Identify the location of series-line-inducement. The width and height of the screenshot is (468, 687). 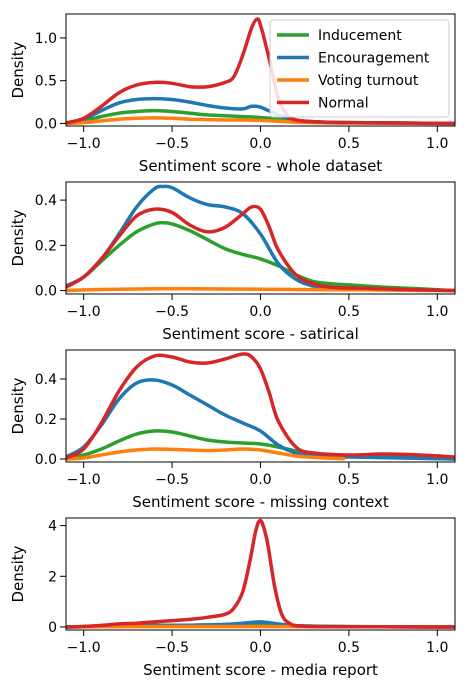
(260, 256).